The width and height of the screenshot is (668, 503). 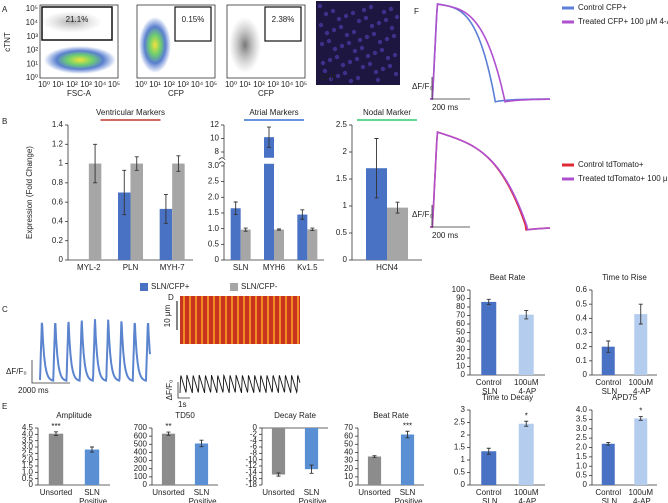 What do you see at coordinates (407, 425) in the screenshot?
I see `significance: ***` at bounding box center [407, 425].